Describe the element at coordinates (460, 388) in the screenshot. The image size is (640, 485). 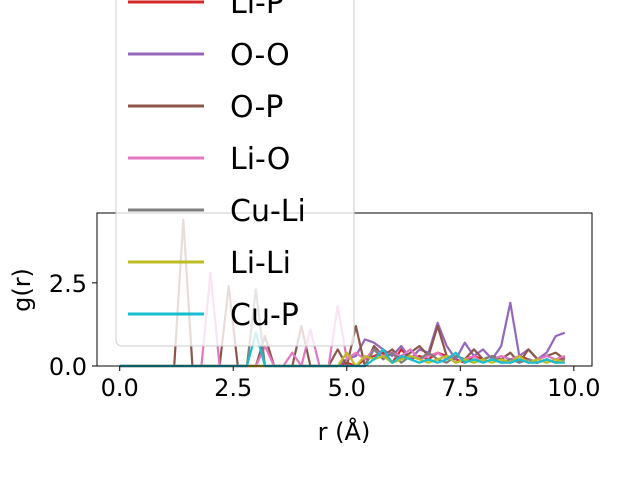
I see `x-tick-label: 7.5` at that location.